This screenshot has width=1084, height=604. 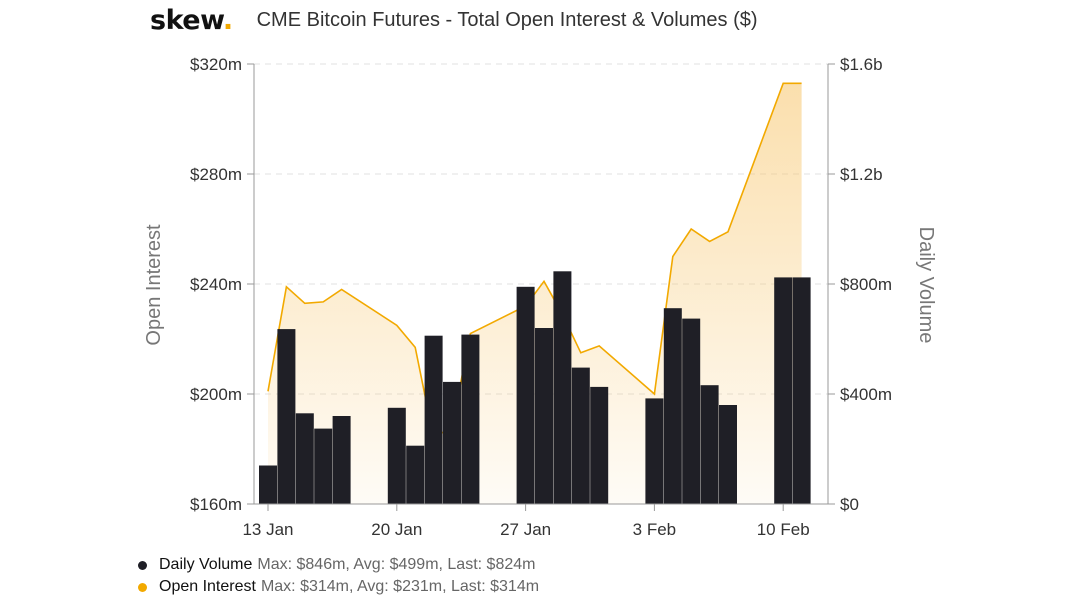 I want to click on legend-marker-daily-volume, so click(x=142, y=565).